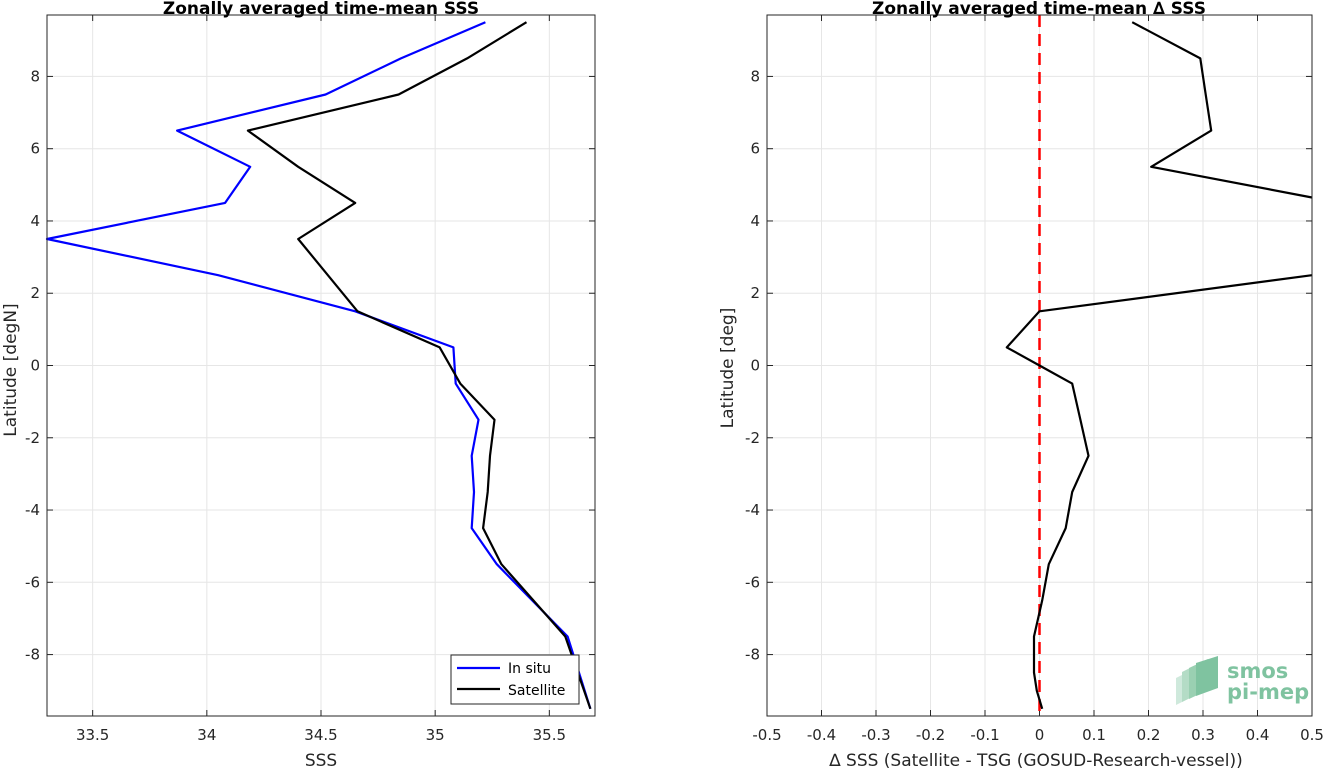  What do you see at coordinates (930, 735) in the screenshot?
I see `x-tick-label: -0.2` at bounding box center [930, 735].